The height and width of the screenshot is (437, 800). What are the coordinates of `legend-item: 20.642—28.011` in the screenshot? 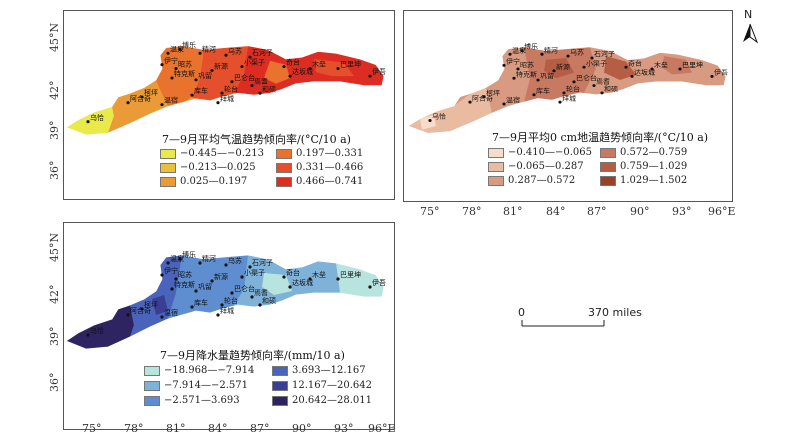 It's located at (322, 400).